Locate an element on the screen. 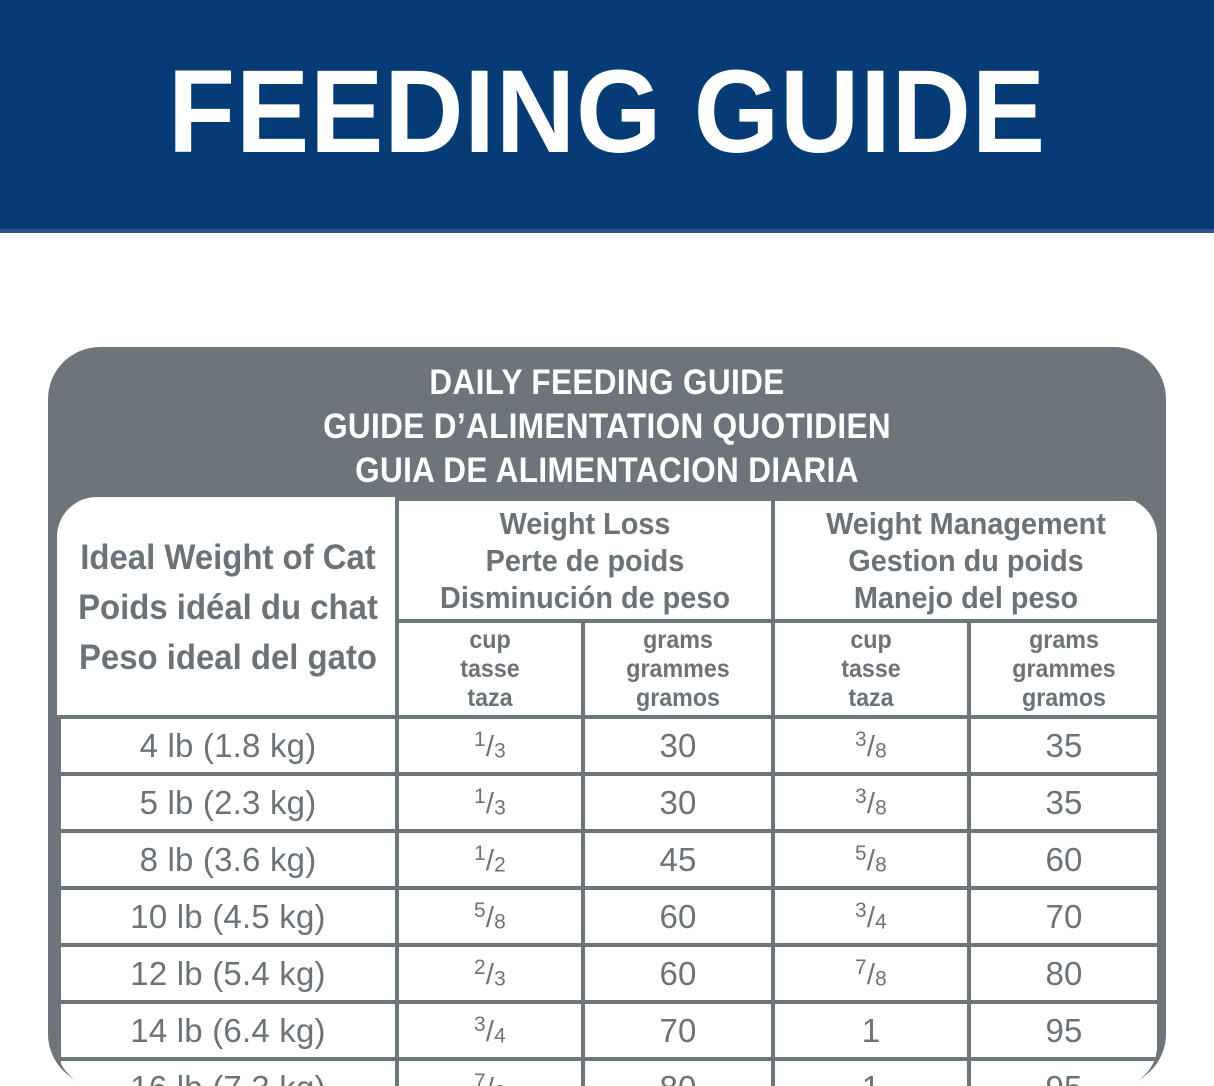  header-weight-management-es: Manejo del peso is located at coordinates (966, 597).